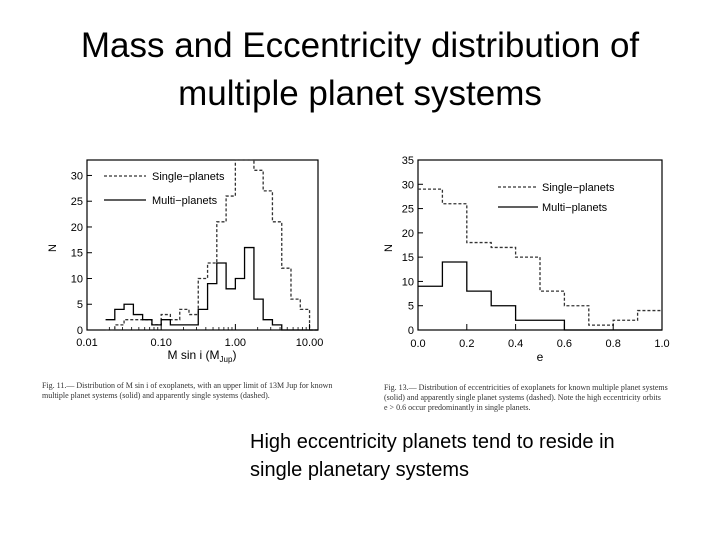 The image size is (720, 540). I want to click on x-tick-label: 0.4, so click(515, 344).